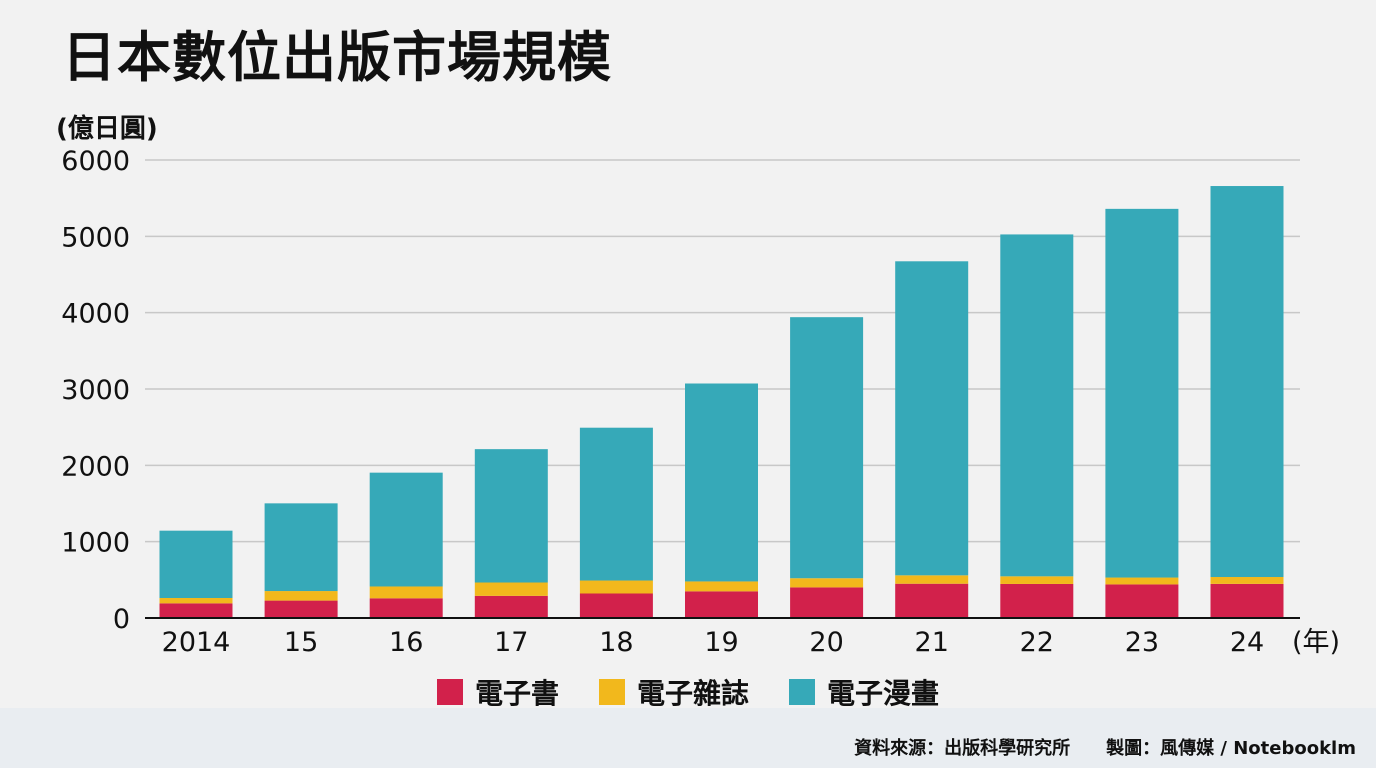 The height and width of the screenshot is (768, 1376). I want to click on x-tick-label-20: 20, so click(826, 642).